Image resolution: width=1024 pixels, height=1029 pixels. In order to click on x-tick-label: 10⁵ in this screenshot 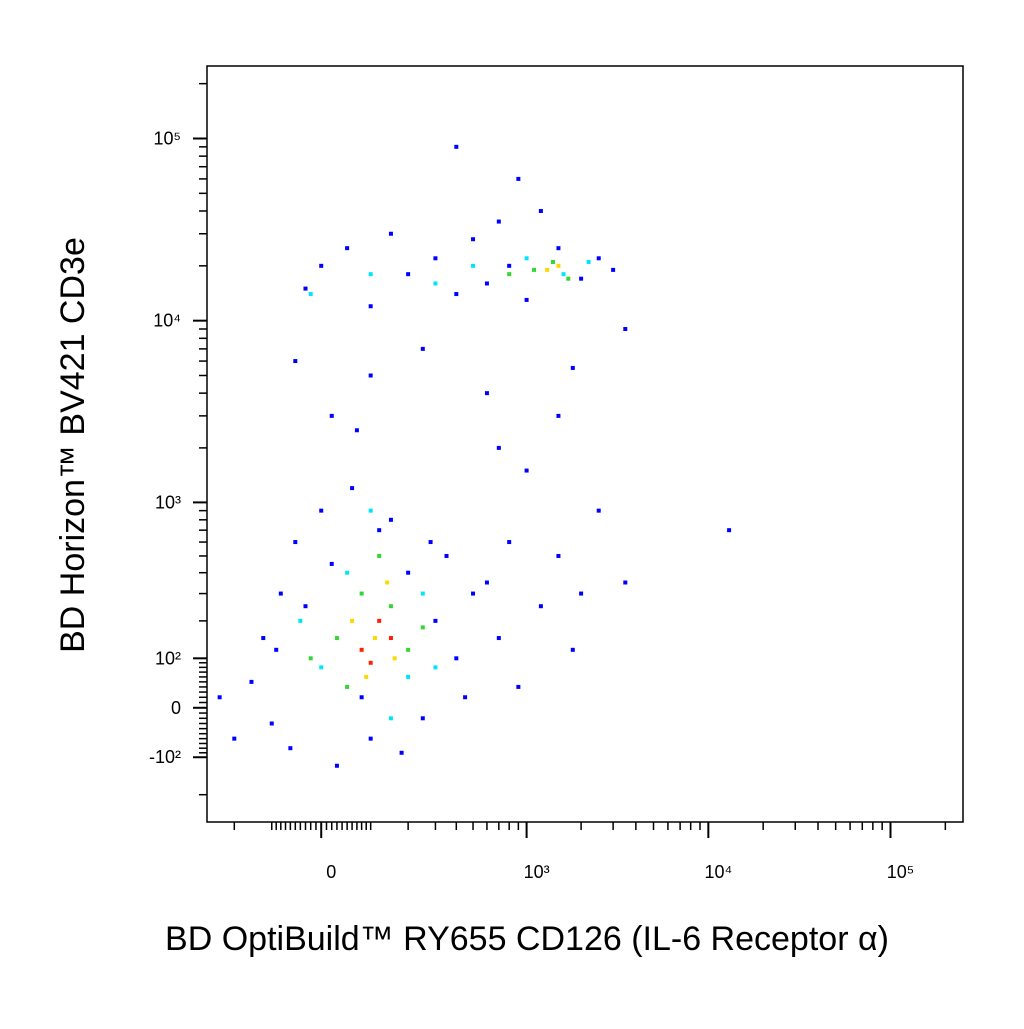, I will do `click(900, 872)`.